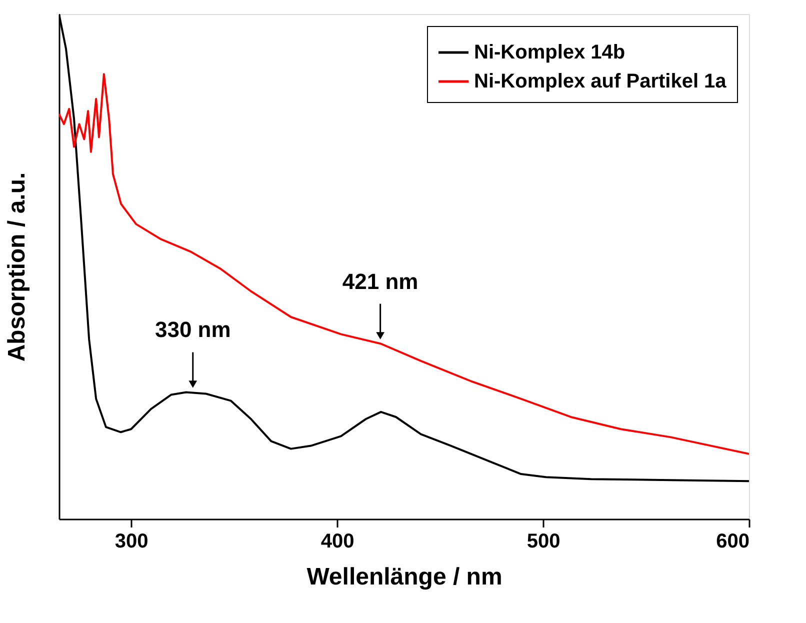 The width and height of the screenshot is (806, 623). Describe the element at coordinates (601, 81) in the screenshot. I see `legend-label: Ni-Komplex auf Partikel 1a` at that location.